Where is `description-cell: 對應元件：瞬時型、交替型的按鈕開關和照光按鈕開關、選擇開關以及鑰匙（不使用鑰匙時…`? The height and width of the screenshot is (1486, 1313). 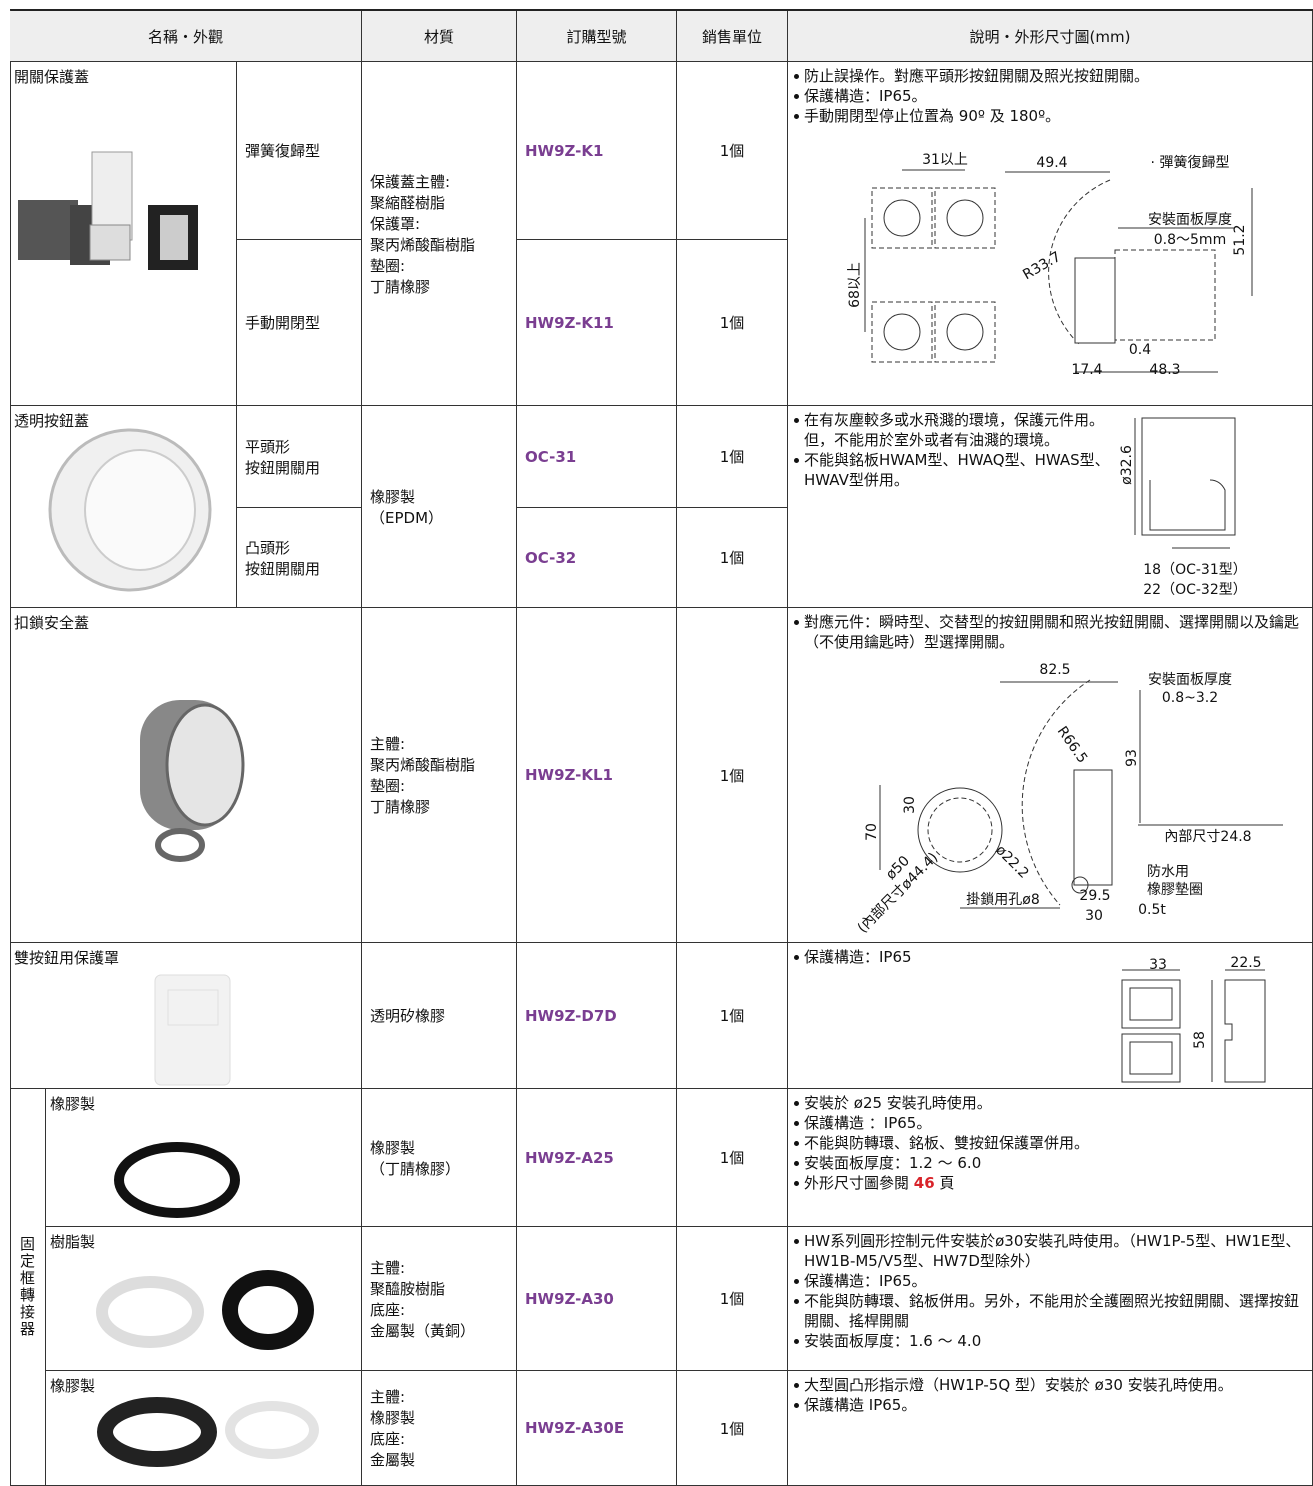 description-cell: 對應元件：瞬時型、交替型的按鈕開關和照光按鈕開關、選擇開關以及鑰匙（不使用鑰匙時… is located at coordinates (1050, 775).